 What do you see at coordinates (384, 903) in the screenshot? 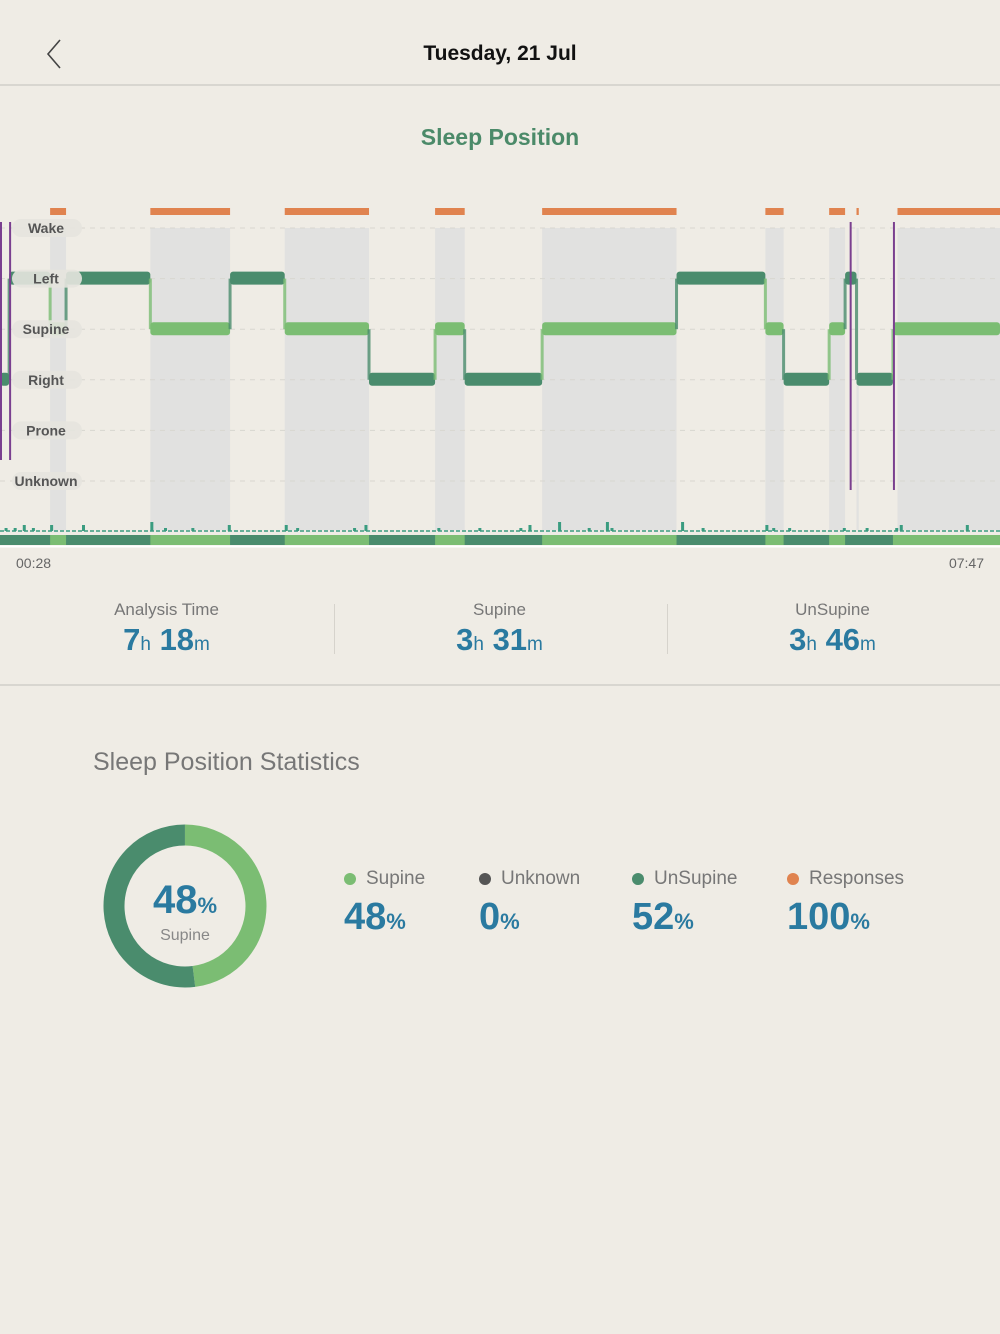
I see `legend-item-supine: Supine 48%` at bounding box center [384, 903].